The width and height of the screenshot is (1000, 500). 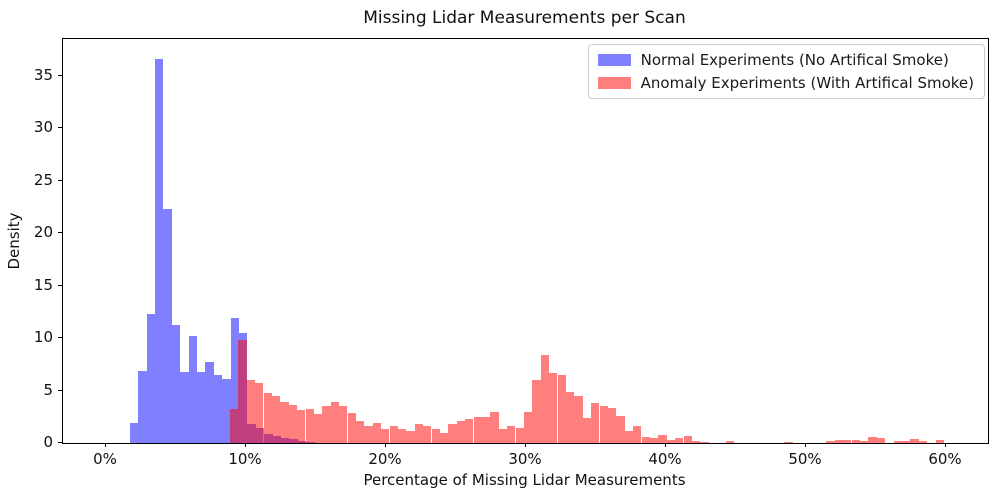 What do you see at coordinates (43, 232) in the screenshot?
I see `y-tick-label: 20` at bounding box center [43, 232].